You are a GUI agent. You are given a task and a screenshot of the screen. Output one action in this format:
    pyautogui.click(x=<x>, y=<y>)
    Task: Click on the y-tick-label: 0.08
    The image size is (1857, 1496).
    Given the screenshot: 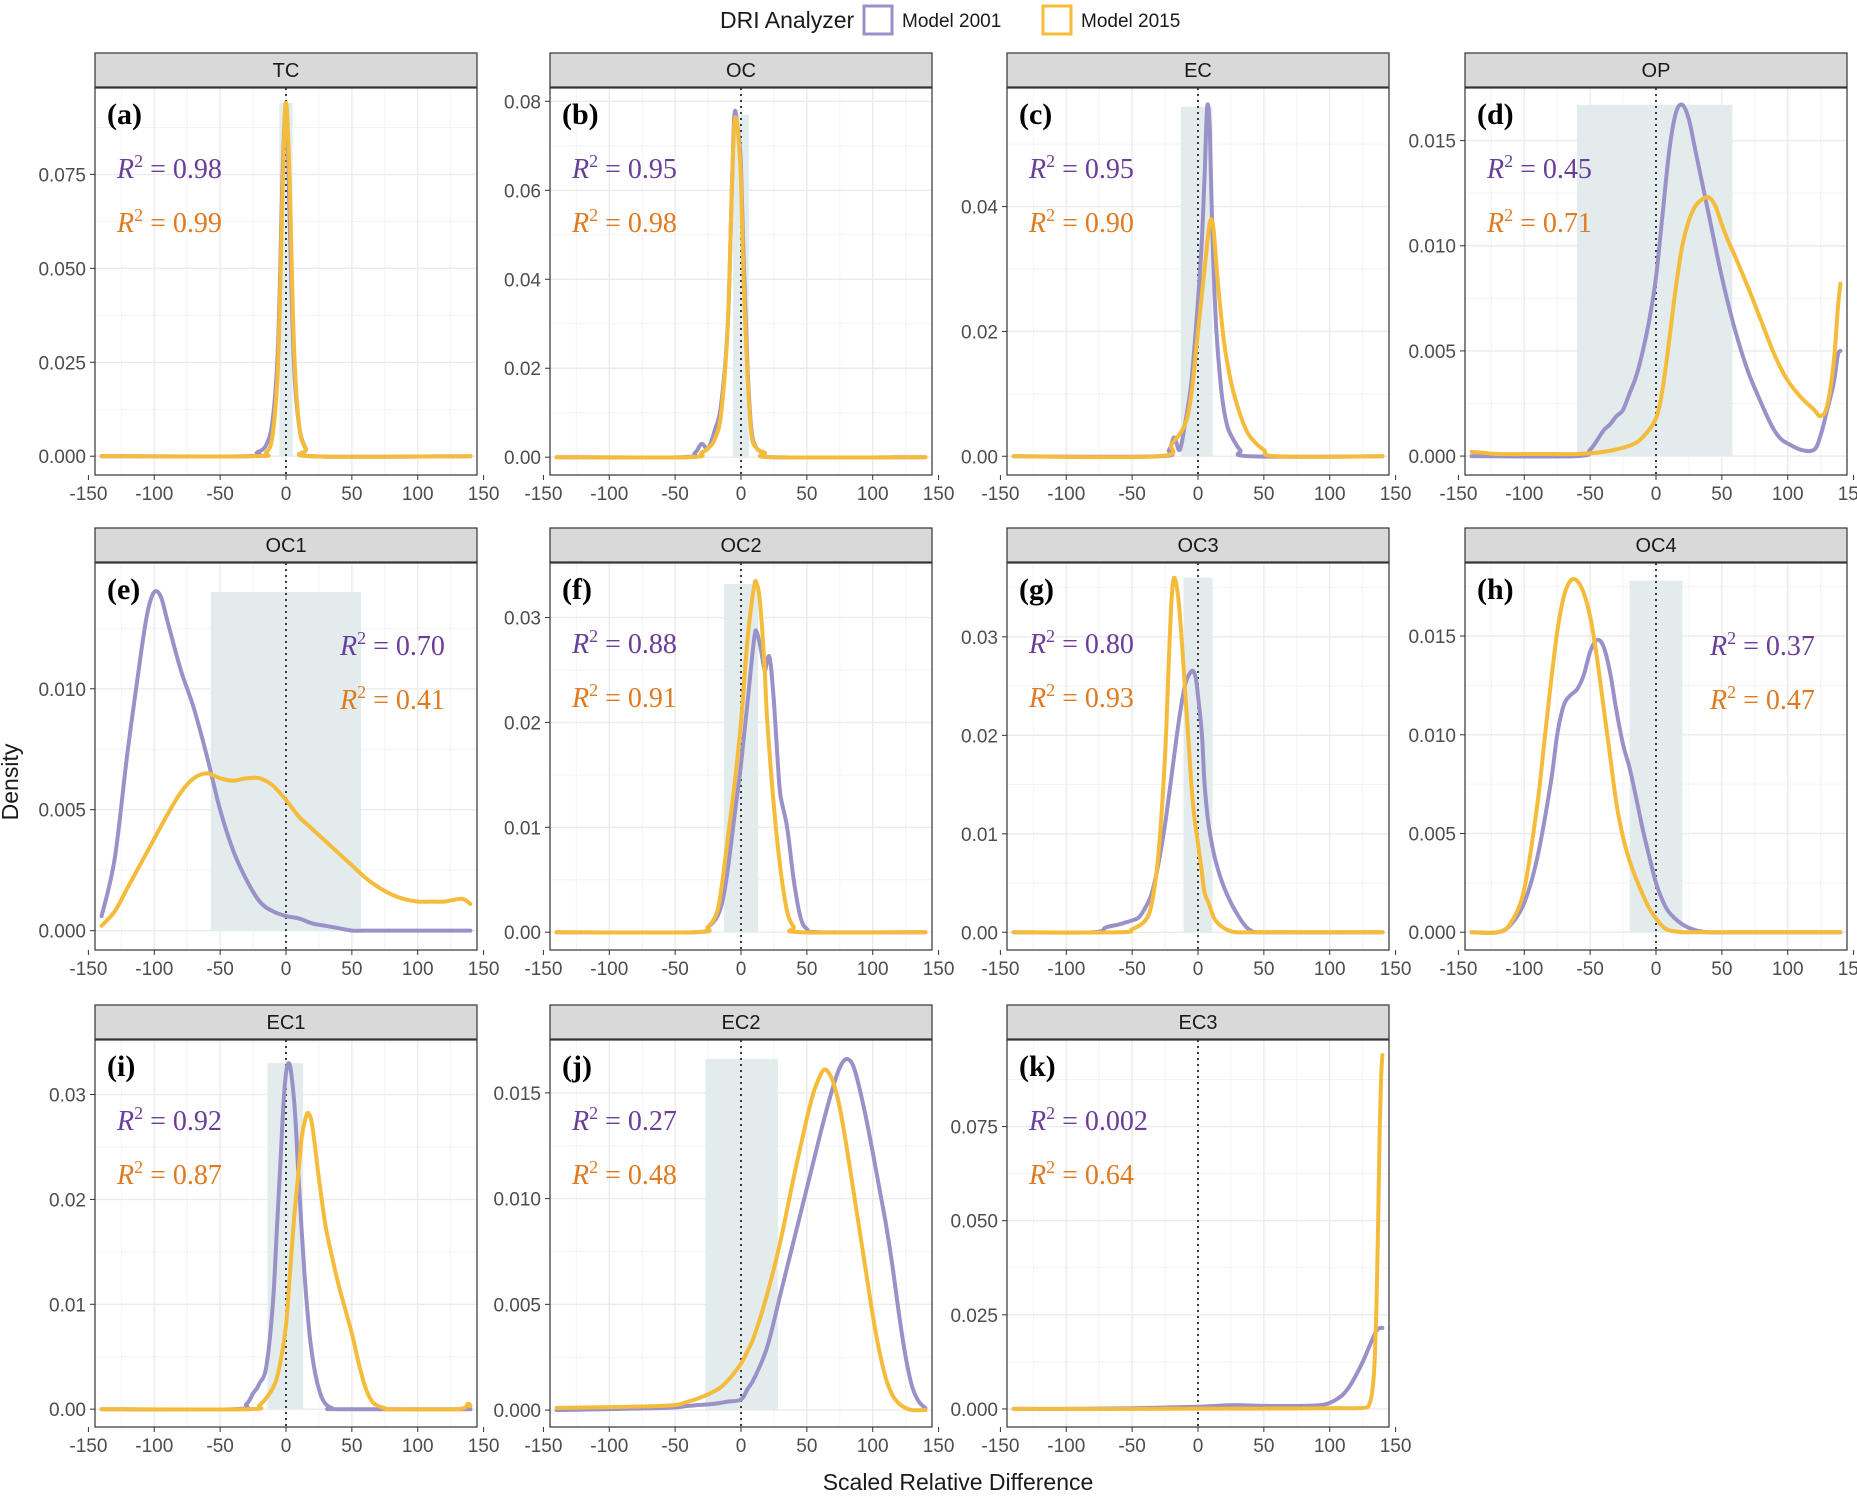 What is the action you would take?
    pyautogui.click(x=522, y=102)
    